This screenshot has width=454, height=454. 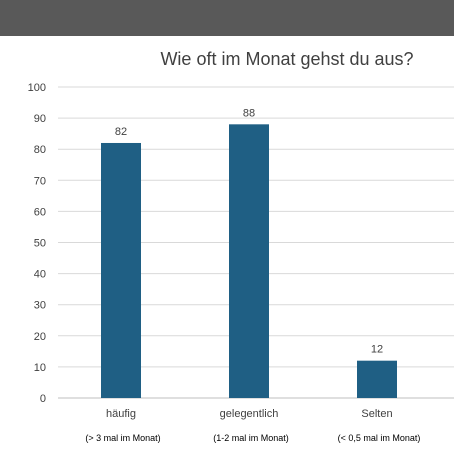 What do you see at coordinates (40, 368) in the screenshot?
I see `y-tick-label: 10` at bounding box center [40, 368].